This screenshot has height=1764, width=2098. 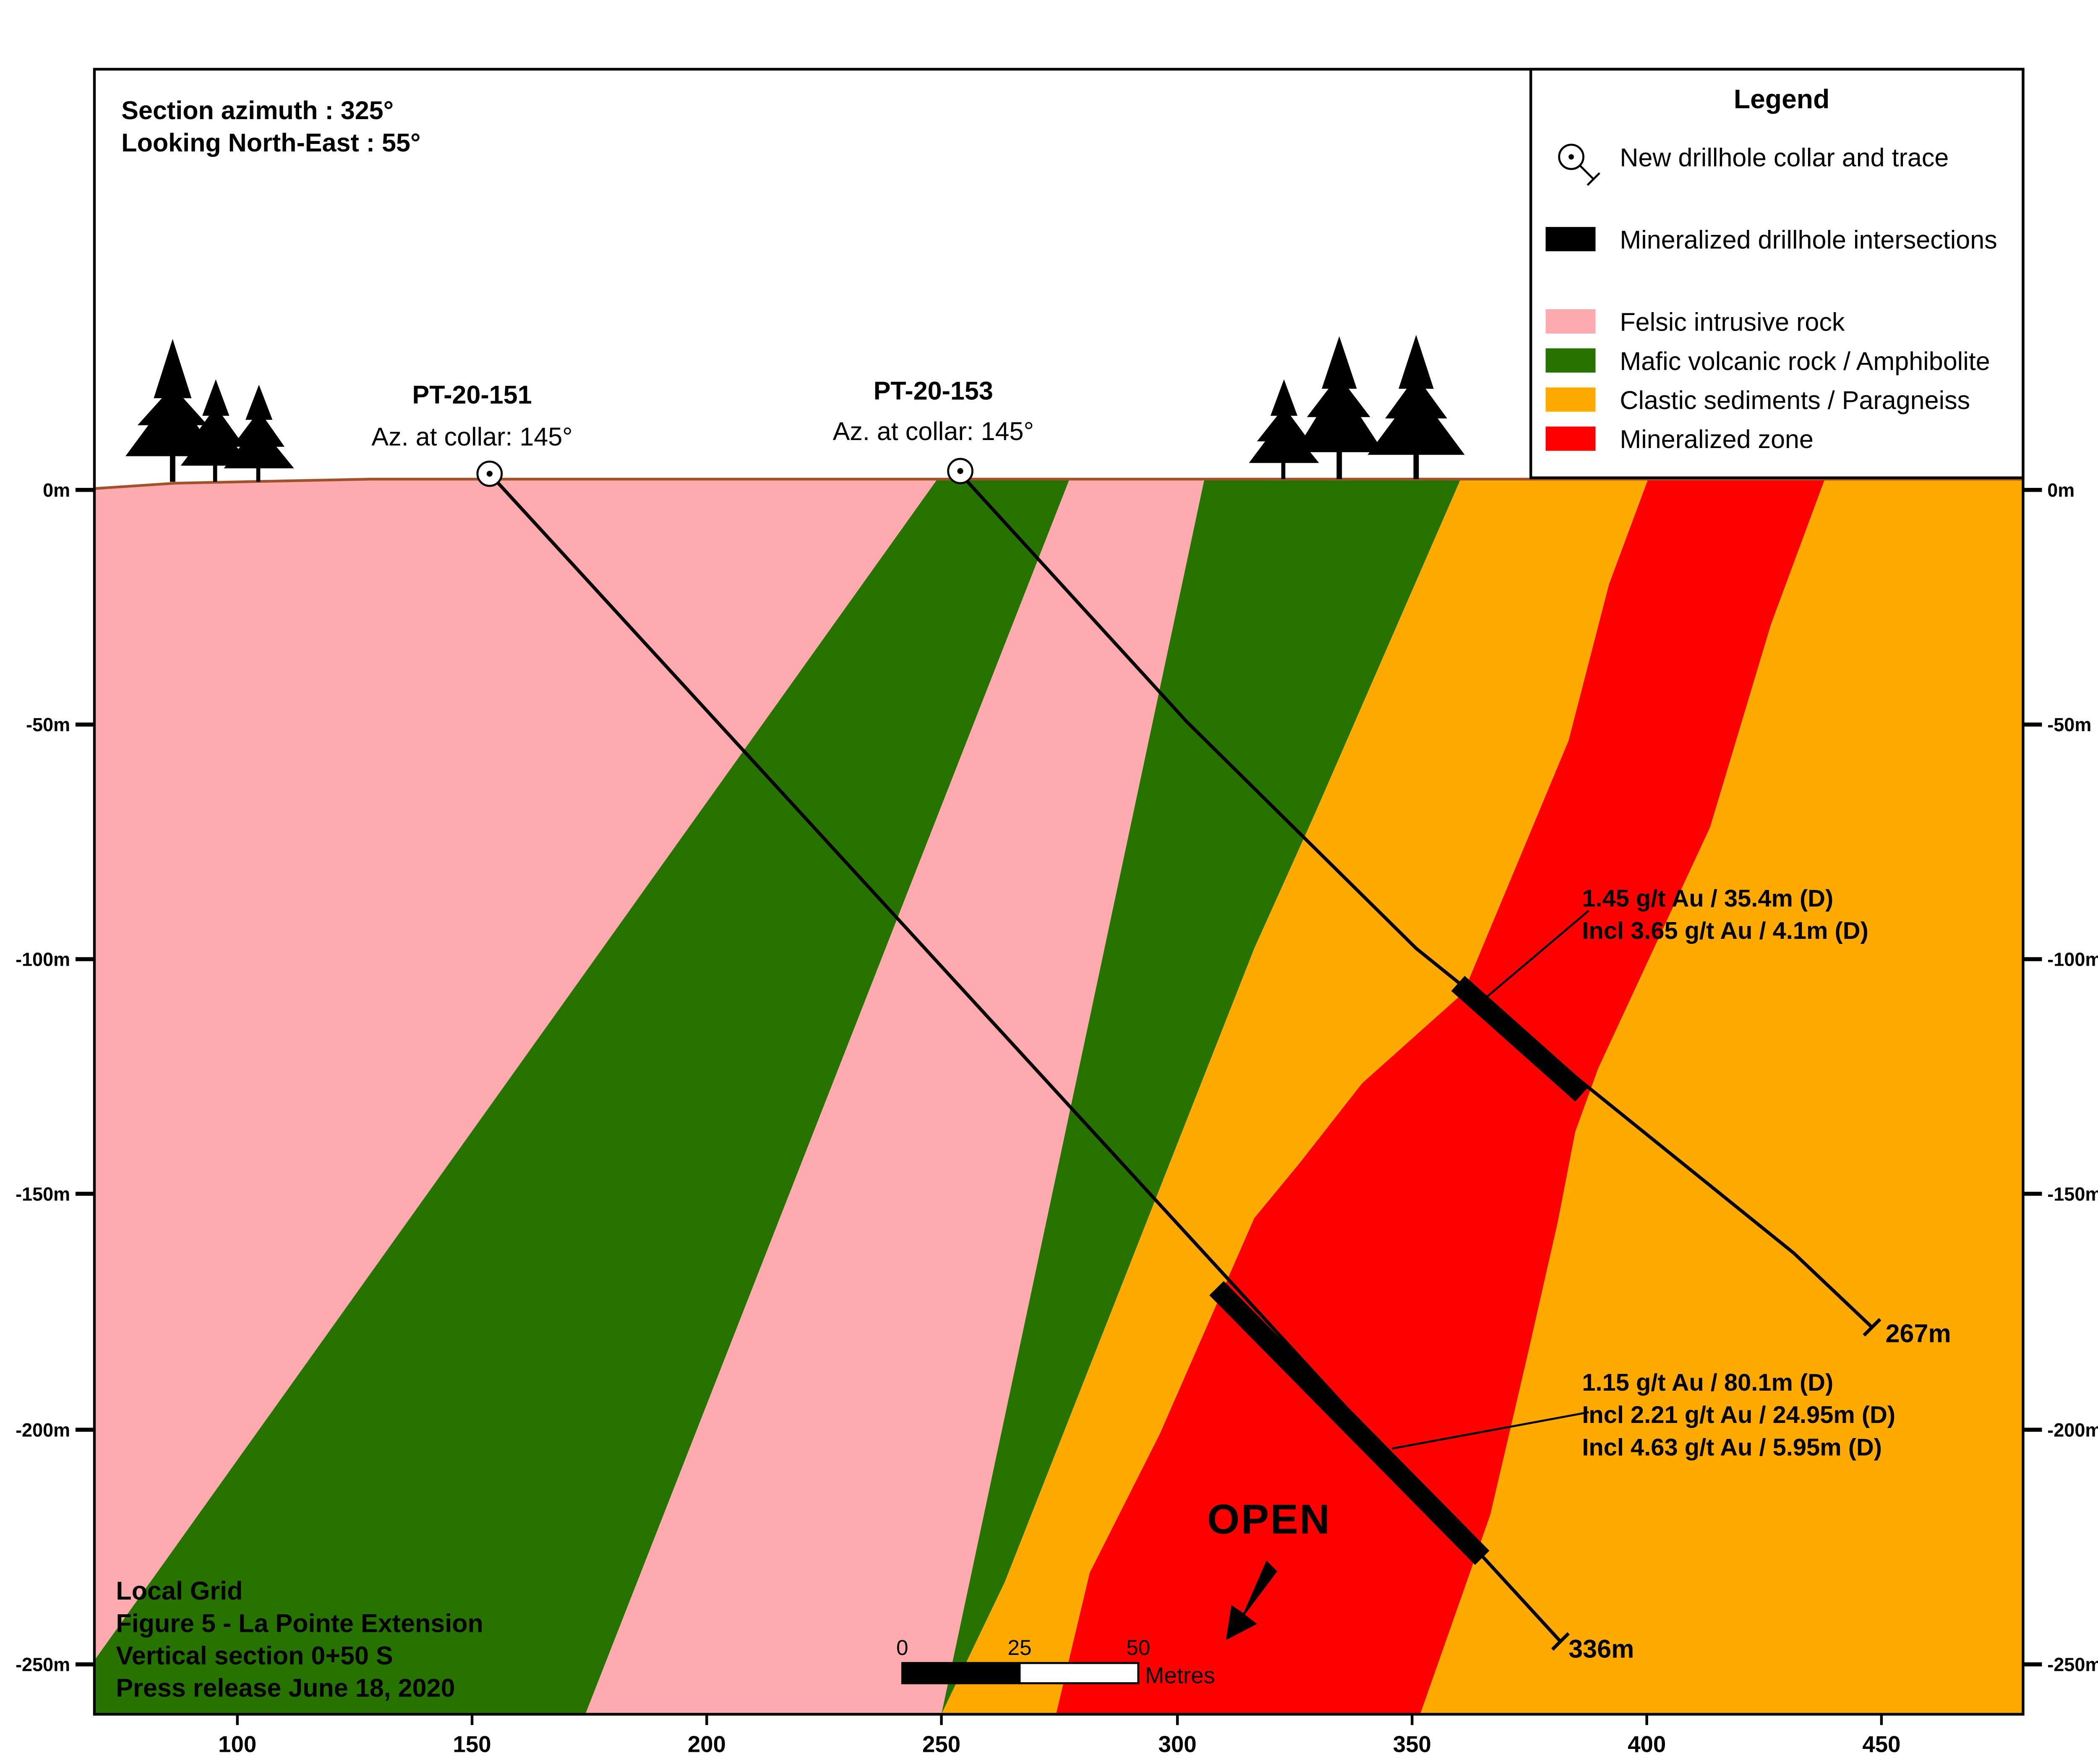 I want to click on leader-line-lower, so click(x=1490, y=1430).